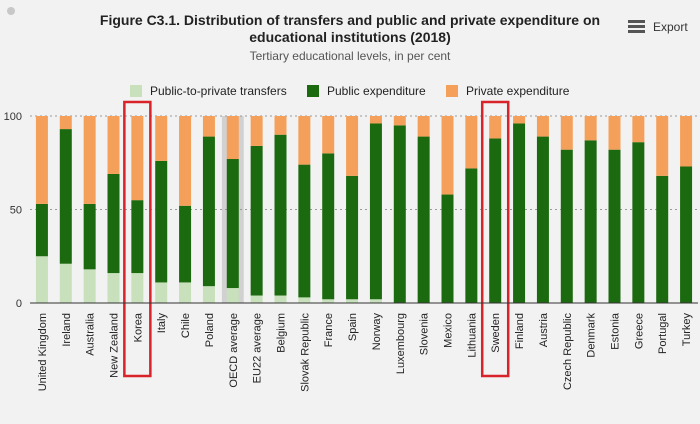  I want to click on highlight-box, so click(137, 239).